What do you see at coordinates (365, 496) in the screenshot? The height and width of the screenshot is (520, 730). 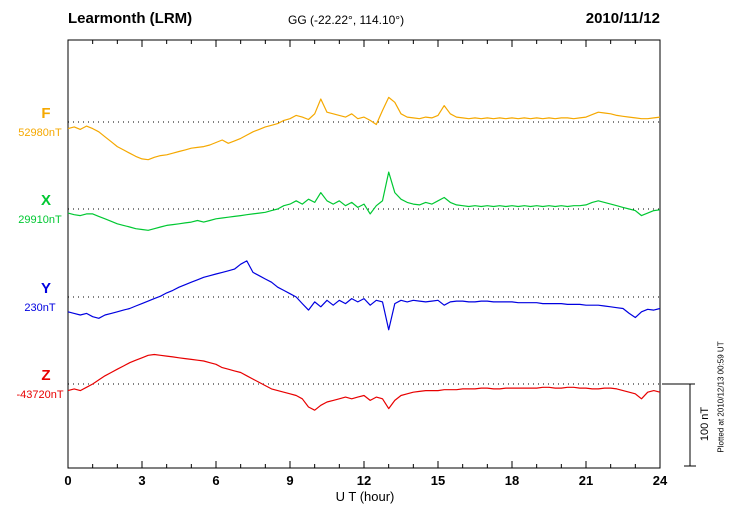 I see `x-axis-label: U T (hour)` at bounding box center [365, 496].